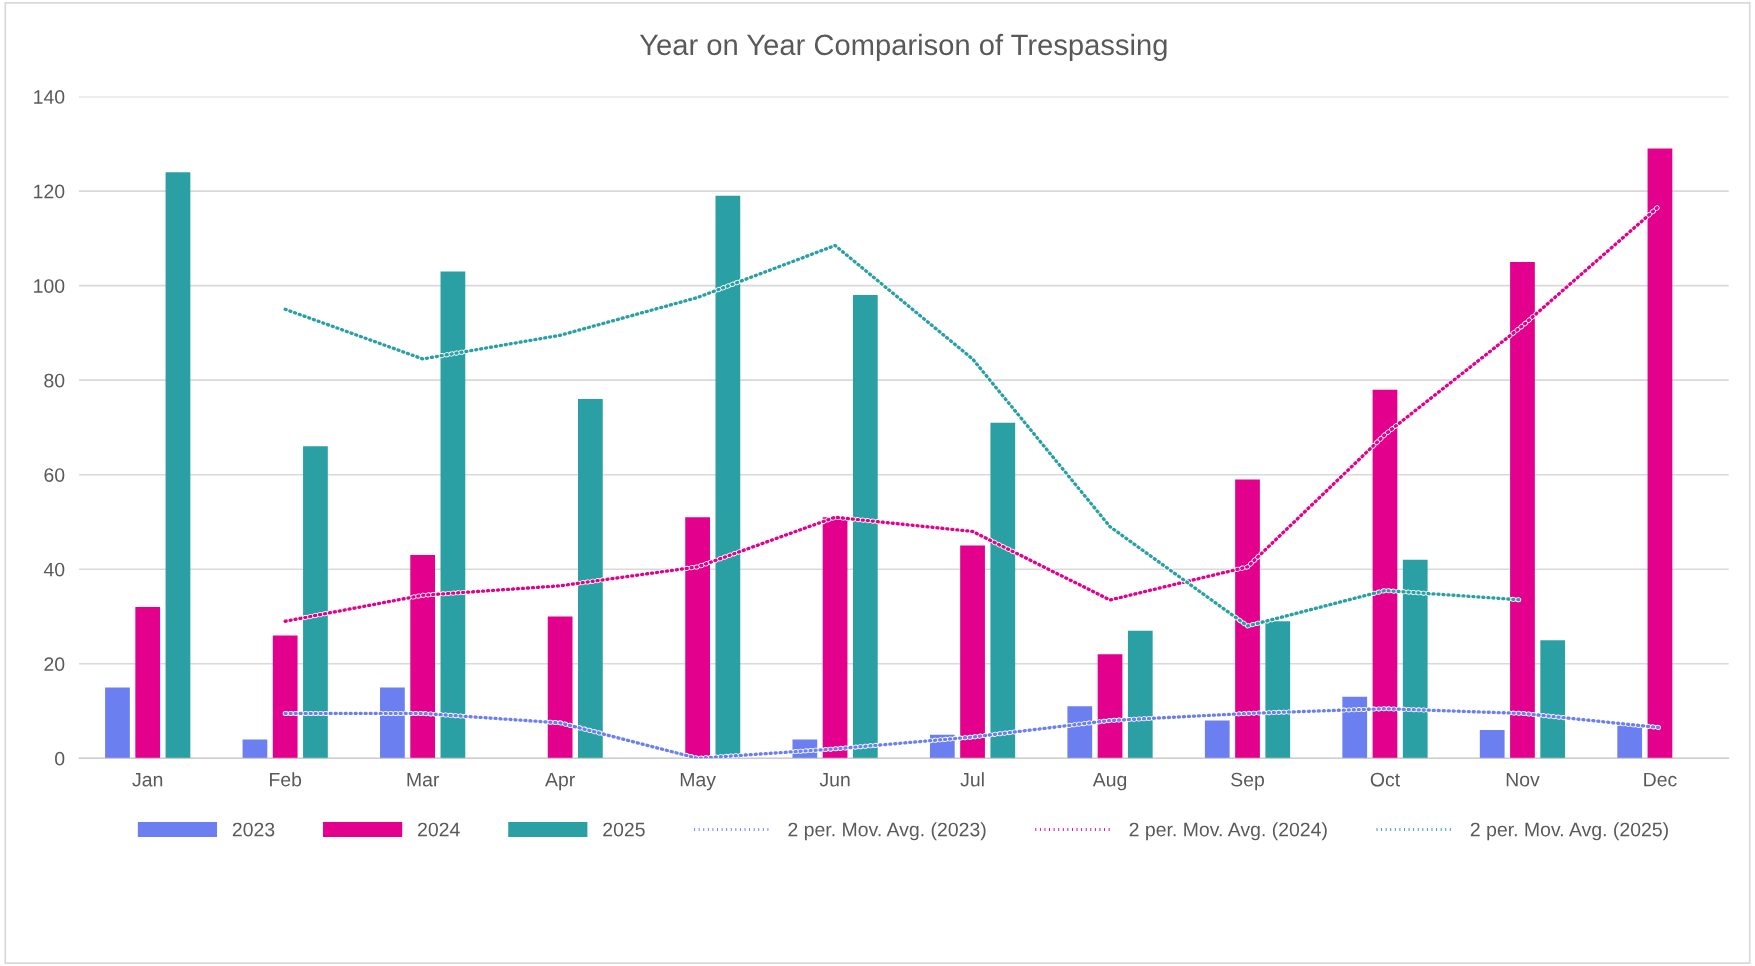 This screenshot has width=1755, height=966. I want to click on x-tick-label: Apr, so click(560, 781).